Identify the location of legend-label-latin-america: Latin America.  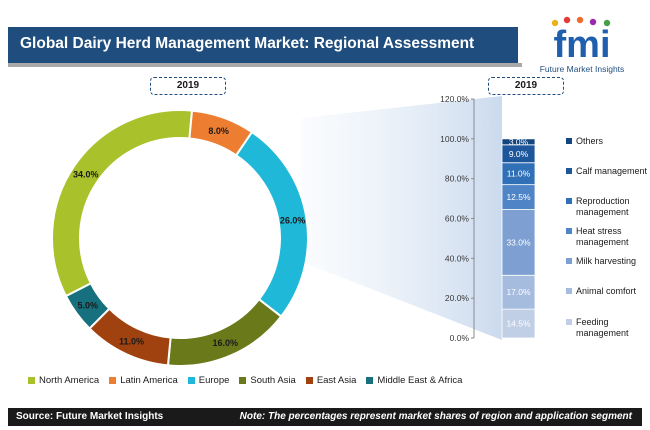
(149, 380).